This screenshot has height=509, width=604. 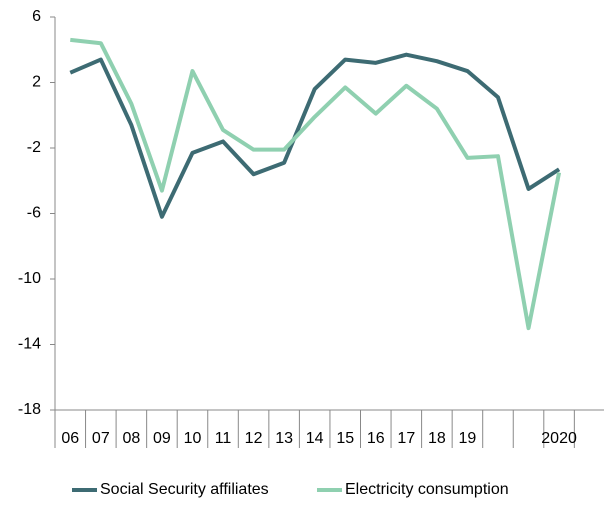 What do you see at coordinates (284, 438) in the screenshot?
I see `x-tick-label: 13` at bounding box center [284, 438].